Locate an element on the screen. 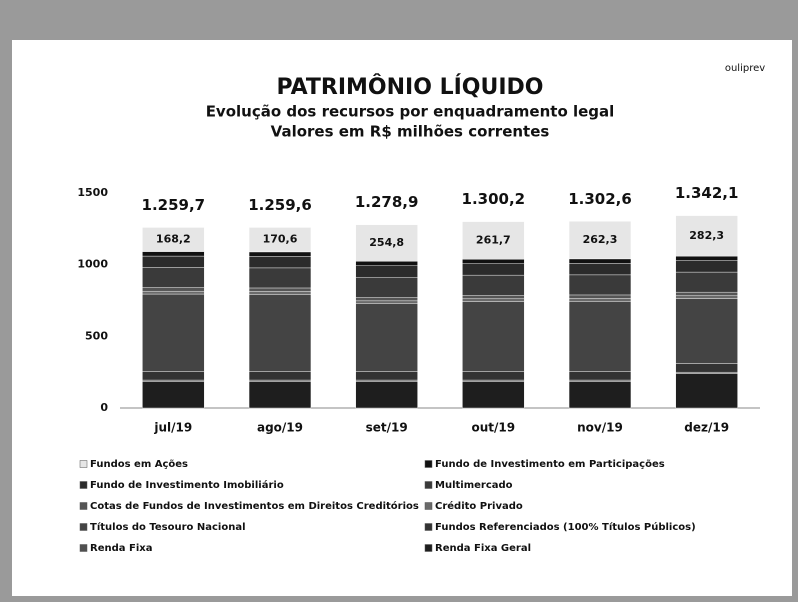 The height and width of the screenshot is (602, 798). legend-label: Fundo de Investimento em Participações is located at coordinates (550, 464).